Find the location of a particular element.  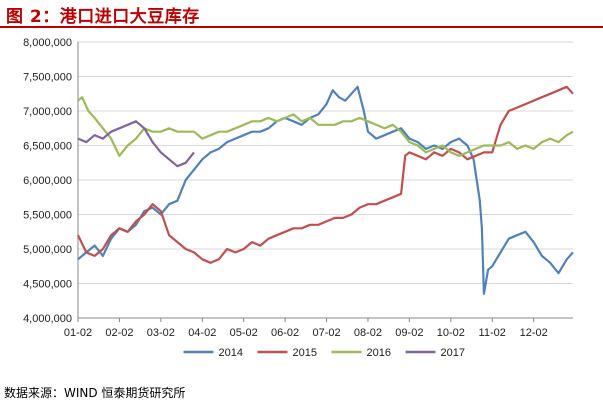

legend-label-2017: 2017 is located at coordinates (453, 353).